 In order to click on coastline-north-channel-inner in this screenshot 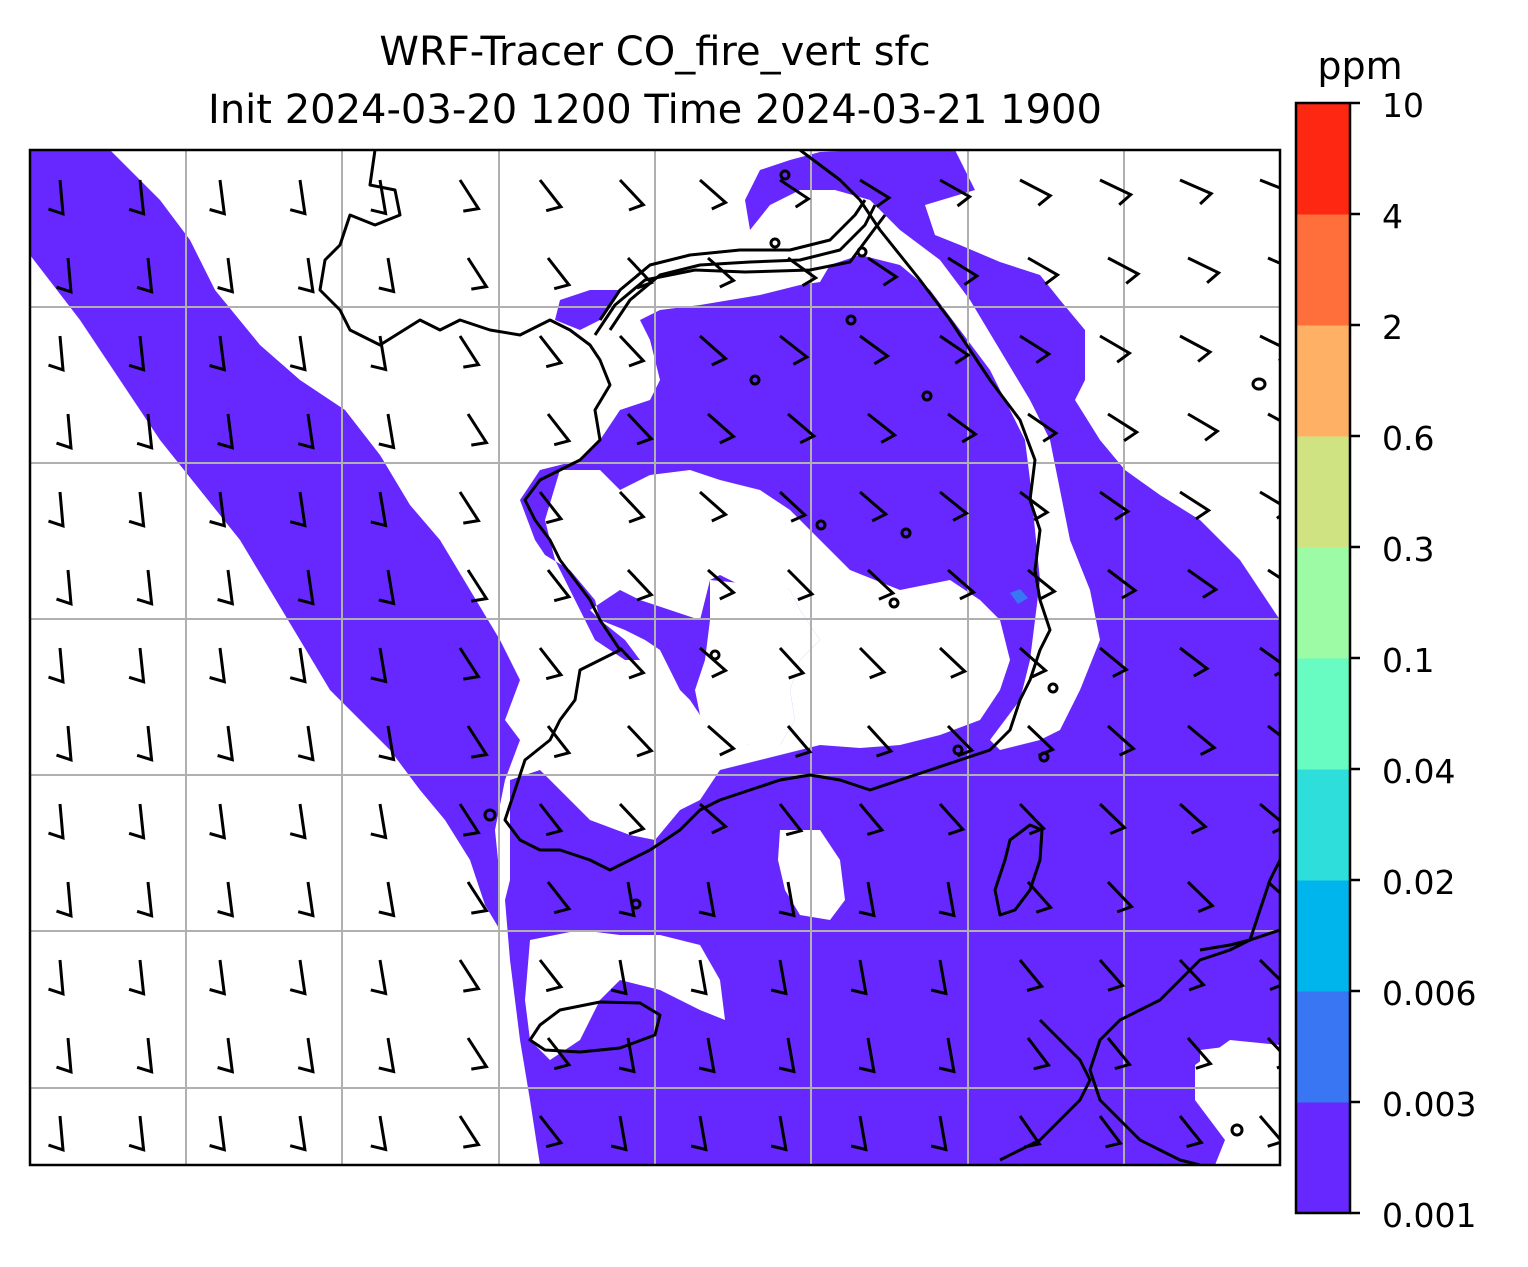, I will do `click(742, 267)`.